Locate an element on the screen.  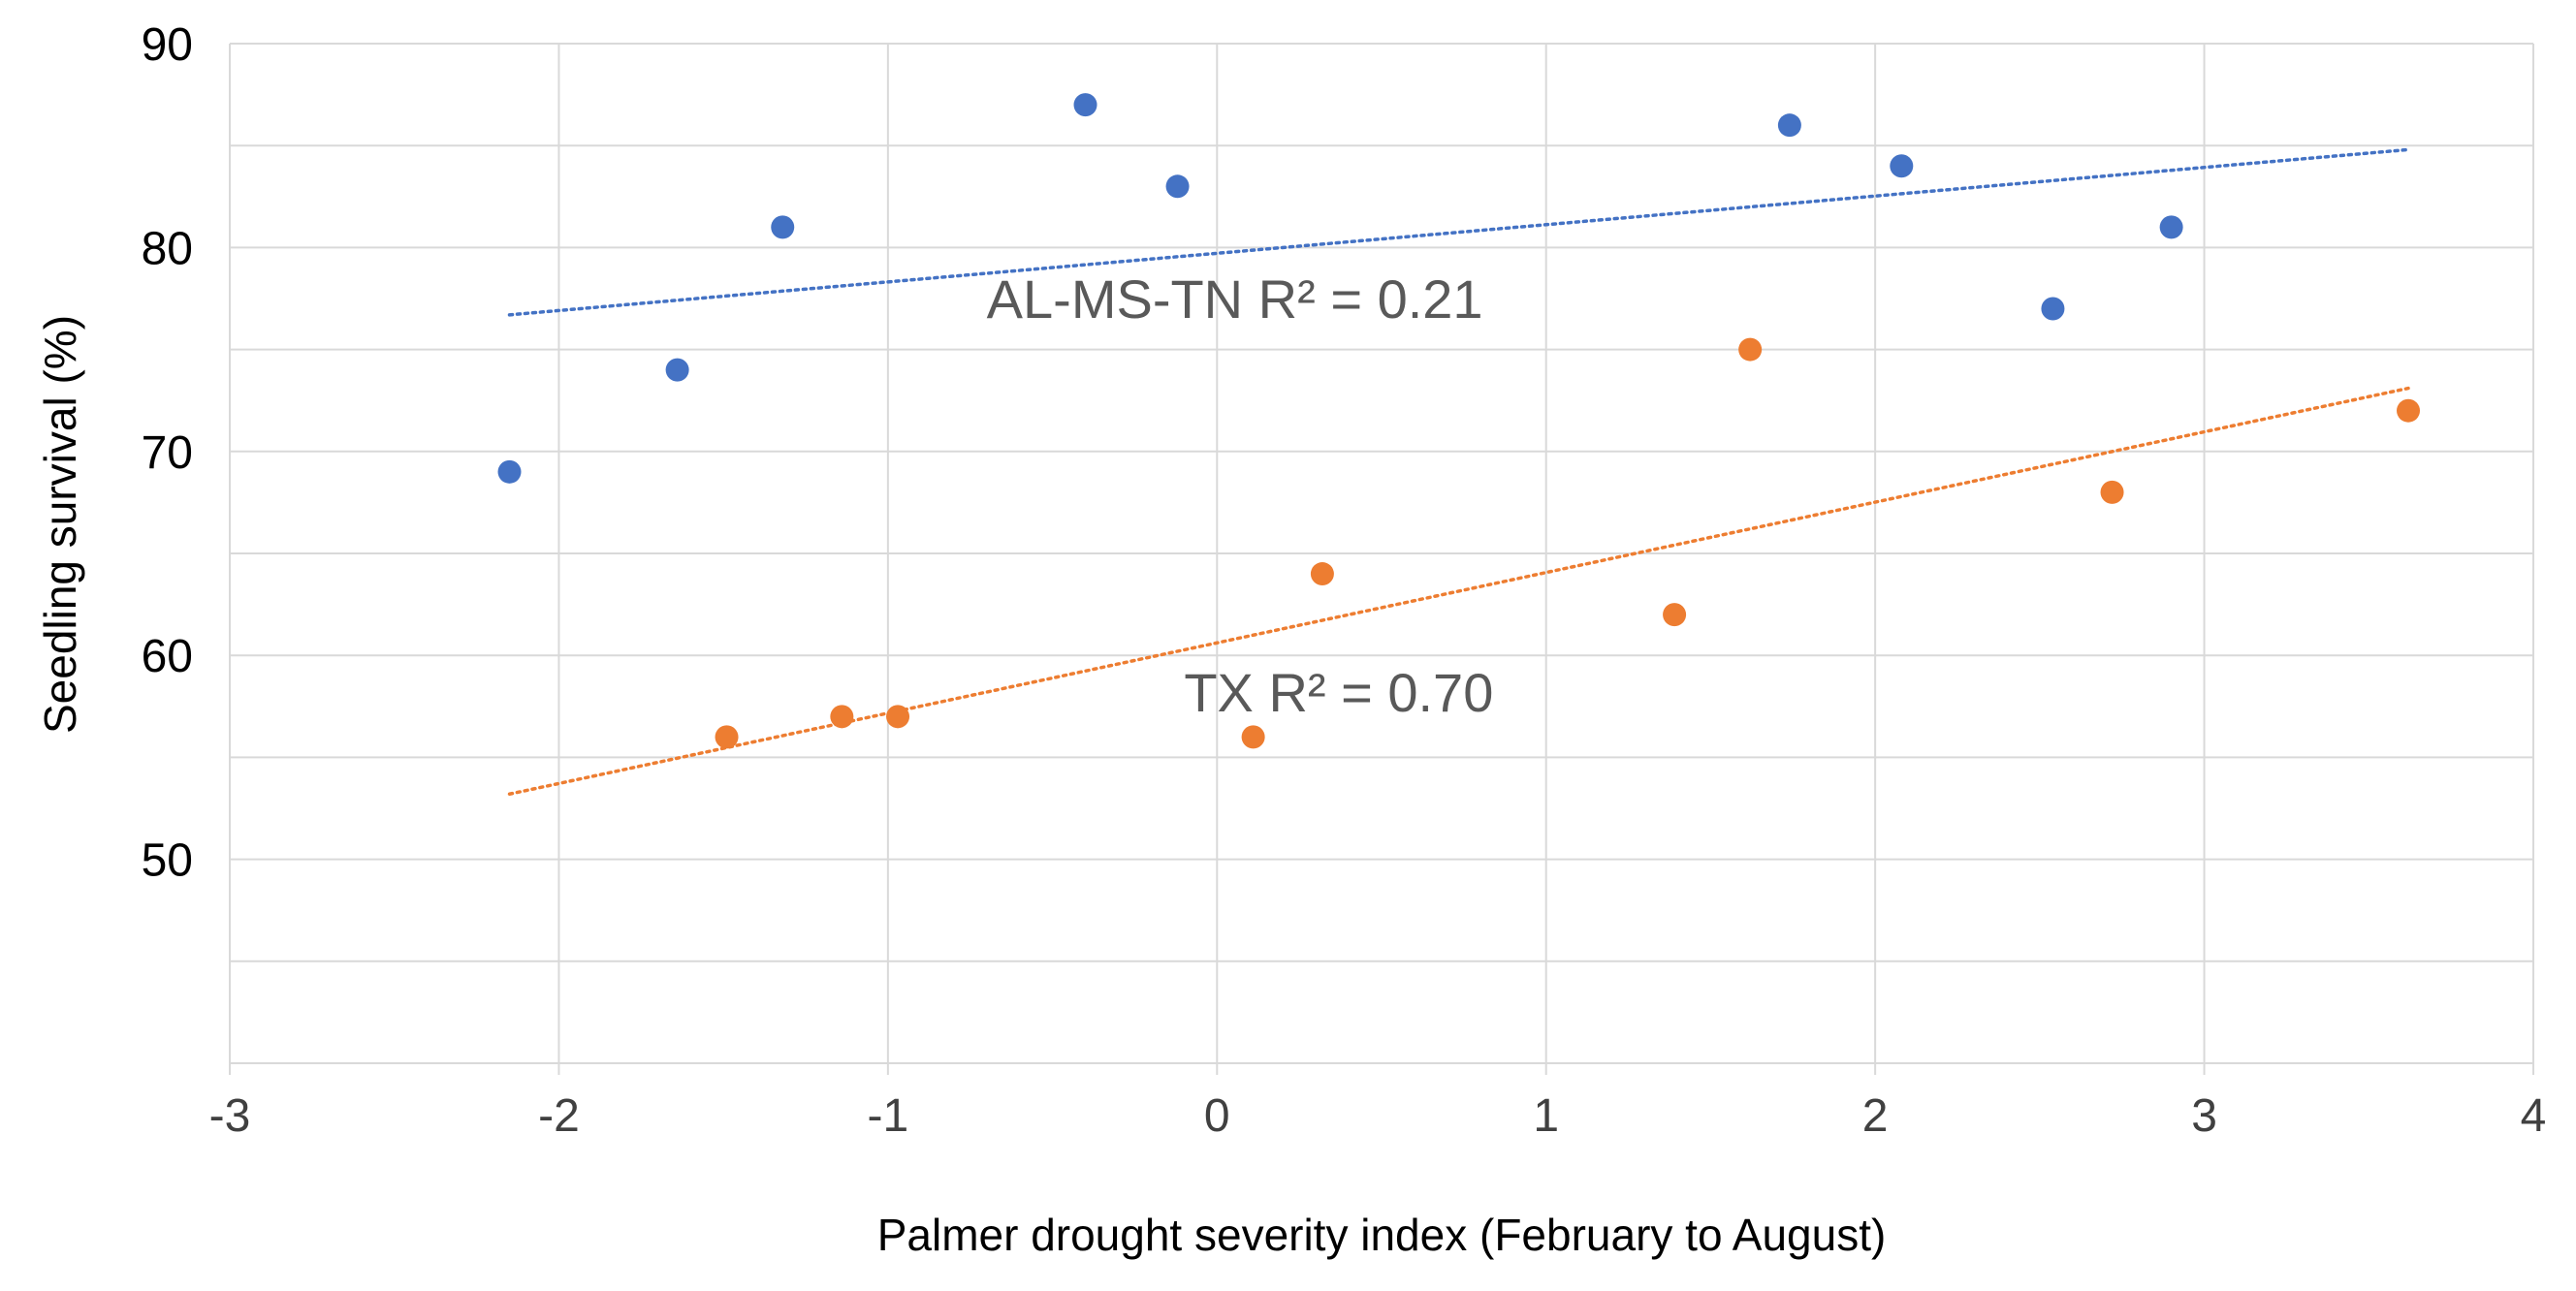
y-tick-label: 70 is located at coordinates (167, 453).